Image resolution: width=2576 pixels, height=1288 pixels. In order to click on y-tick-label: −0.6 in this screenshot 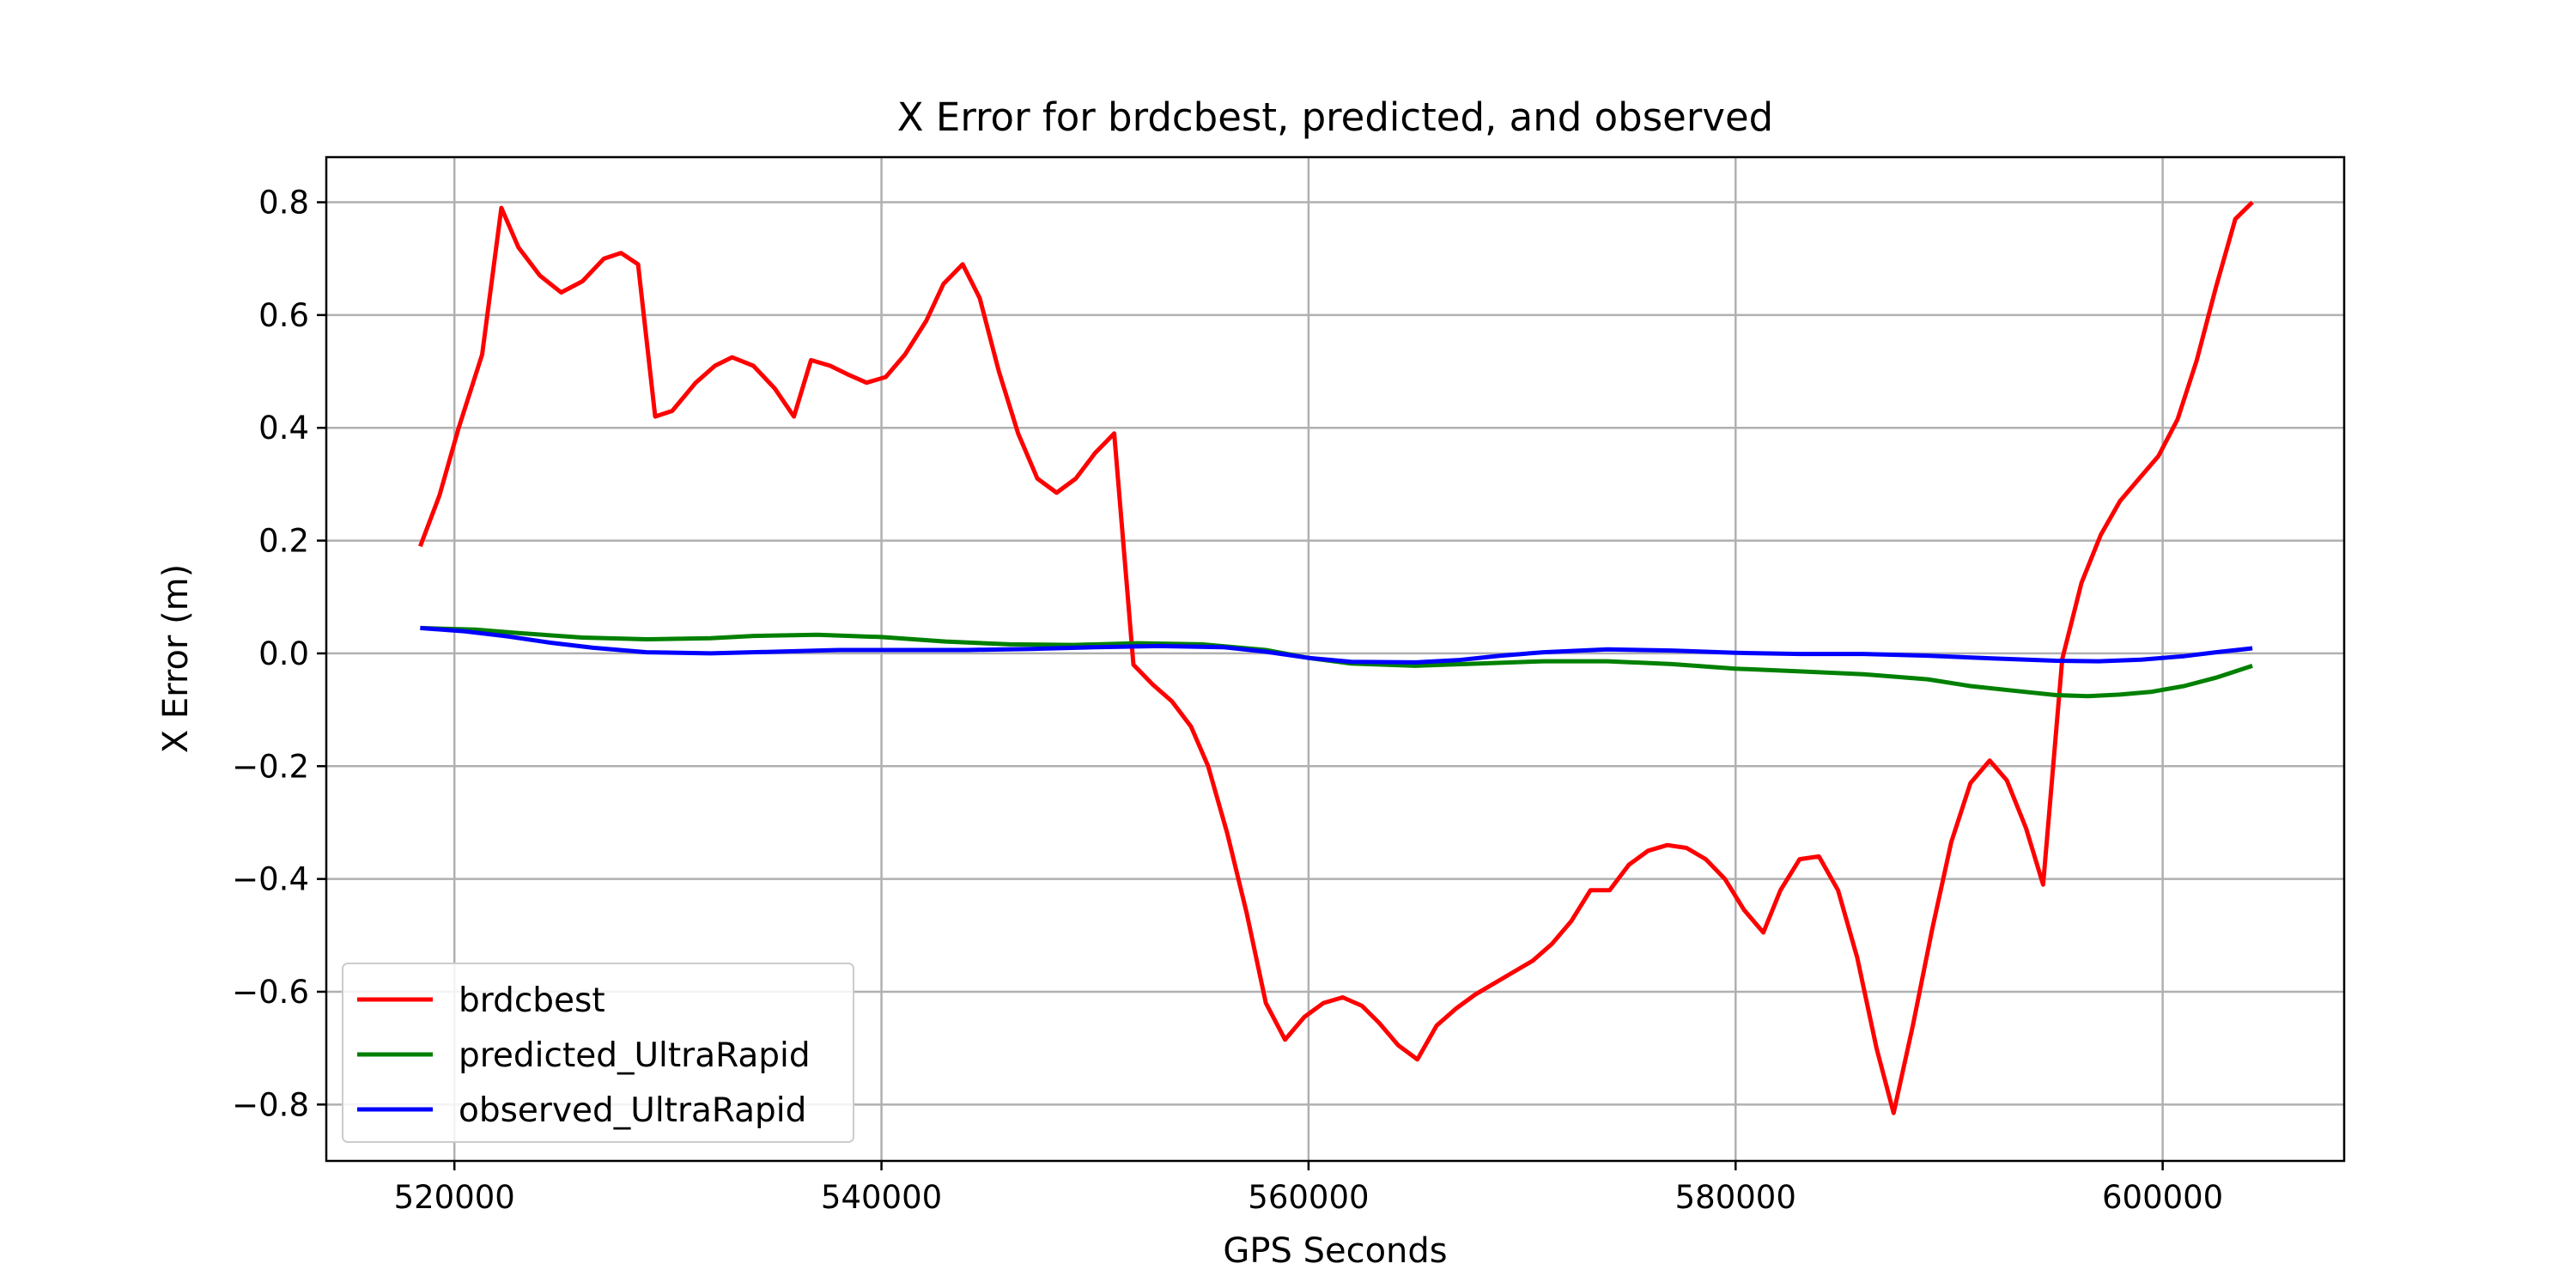, I will do `click(270, 992)`.